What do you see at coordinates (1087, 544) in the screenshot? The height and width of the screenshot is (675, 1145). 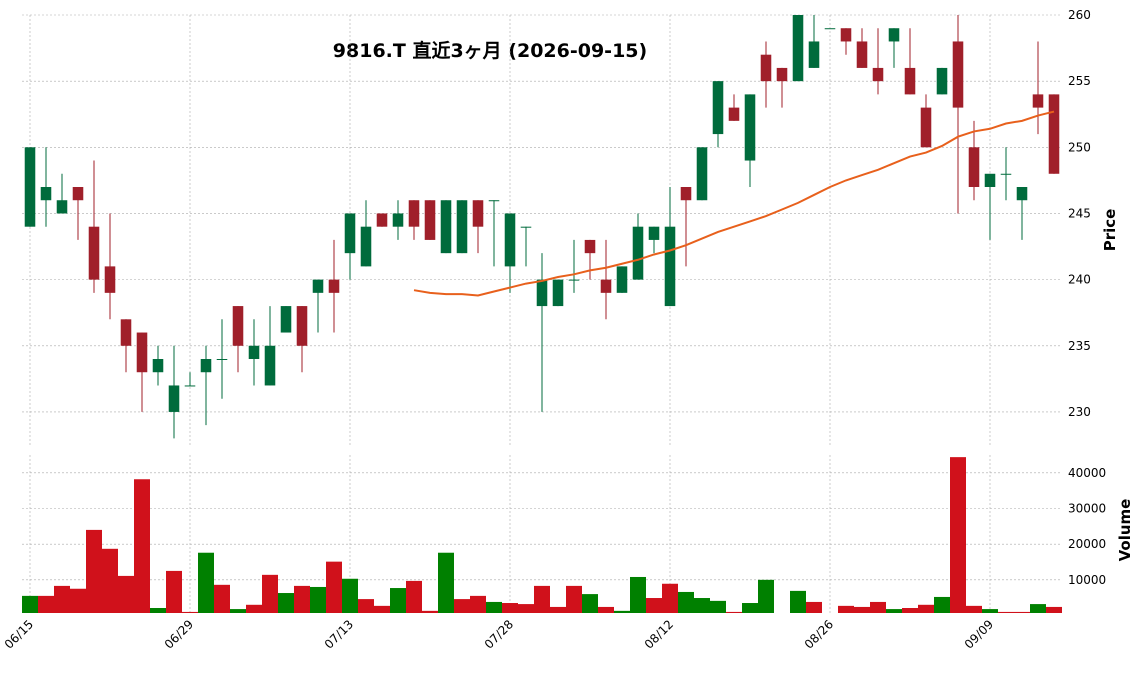 I see `y-tick-label: 20000` at bounding box center [1087, 544].